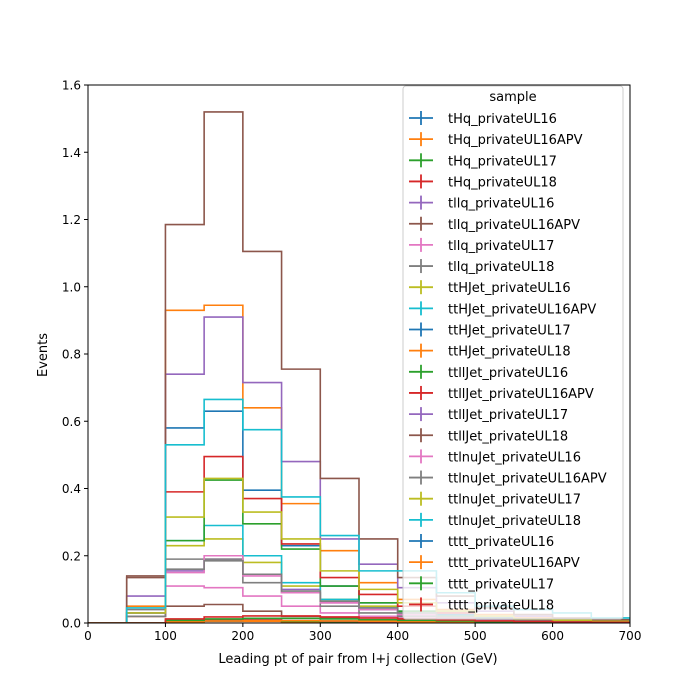 The width and height of the screenshot is (700, 700). What do you see at coordinates (71, 489) in the screenshot?
I see `y-tick-label: 0.4` at bounding box center [71, 489].